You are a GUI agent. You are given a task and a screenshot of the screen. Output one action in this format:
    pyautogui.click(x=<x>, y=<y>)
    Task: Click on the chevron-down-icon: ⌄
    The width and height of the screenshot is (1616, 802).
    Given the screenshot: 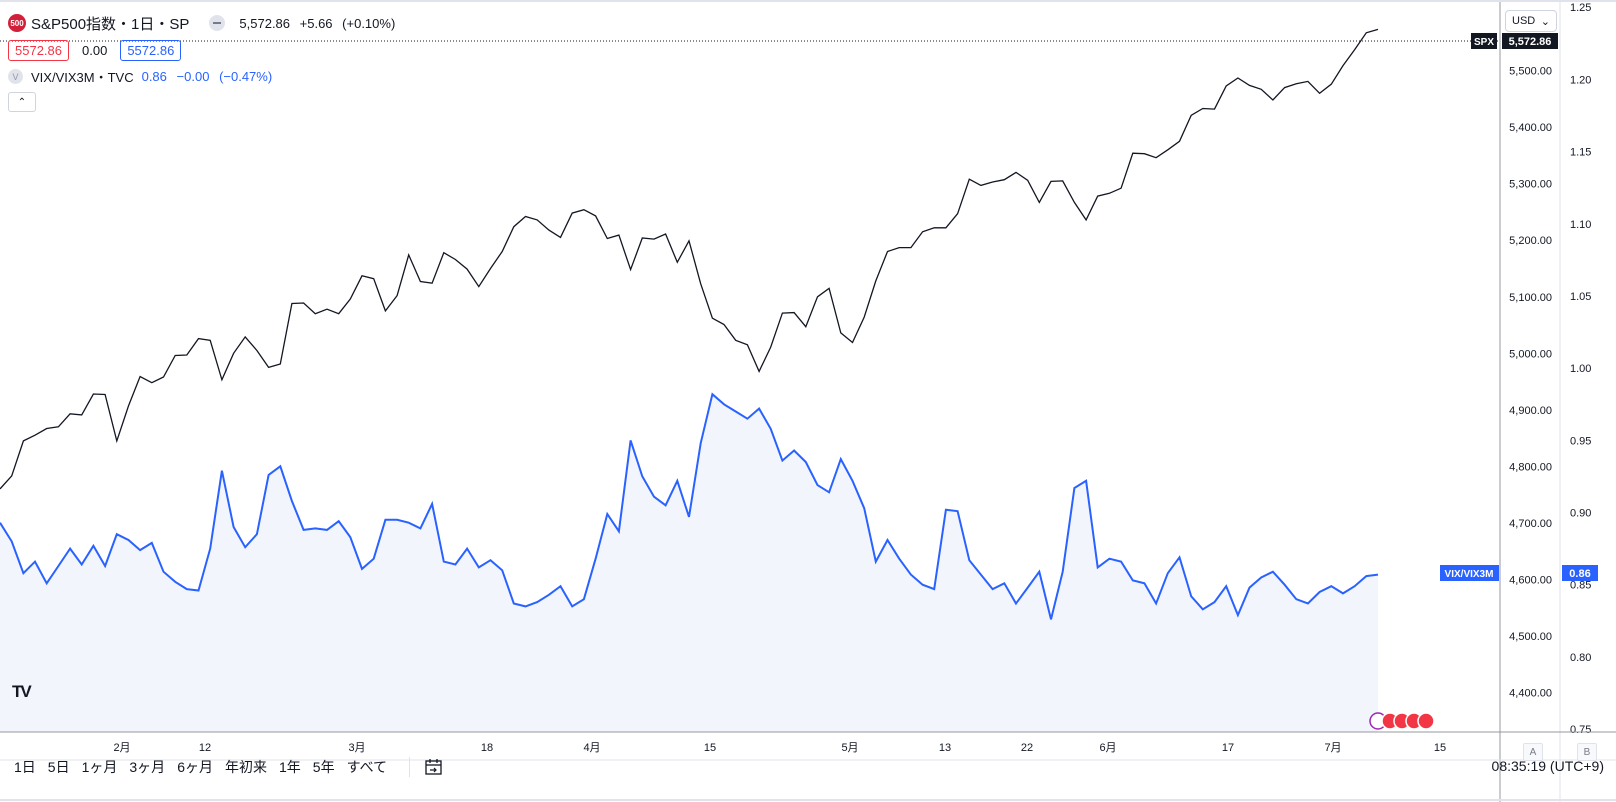 What is the action you would take?
    pyautogui.click(x=1545, y=21)
    